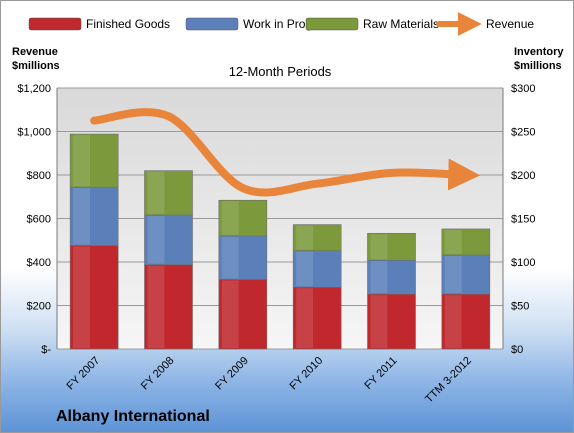 This screenshot has width=574, height=433. I want to click on right-tick-label: $150, so click(523, 220).